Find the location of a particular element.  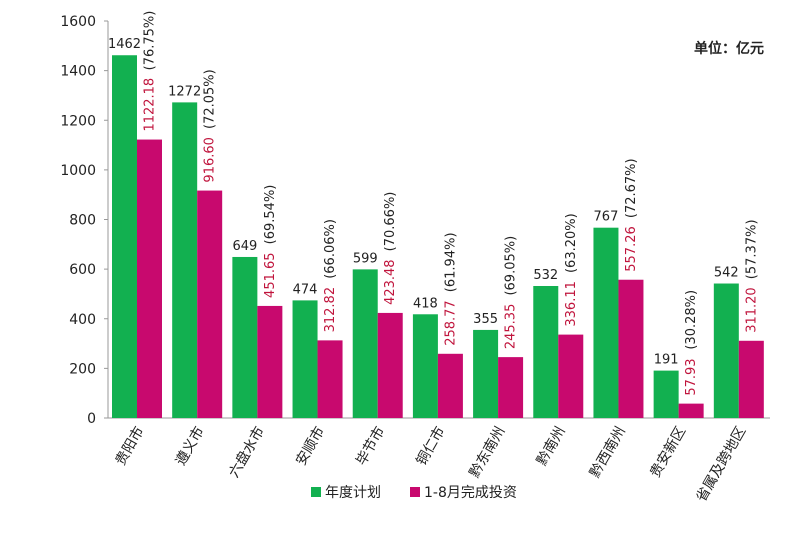

data-label-percent: (61.94%) is located at coordinates (450, 262).